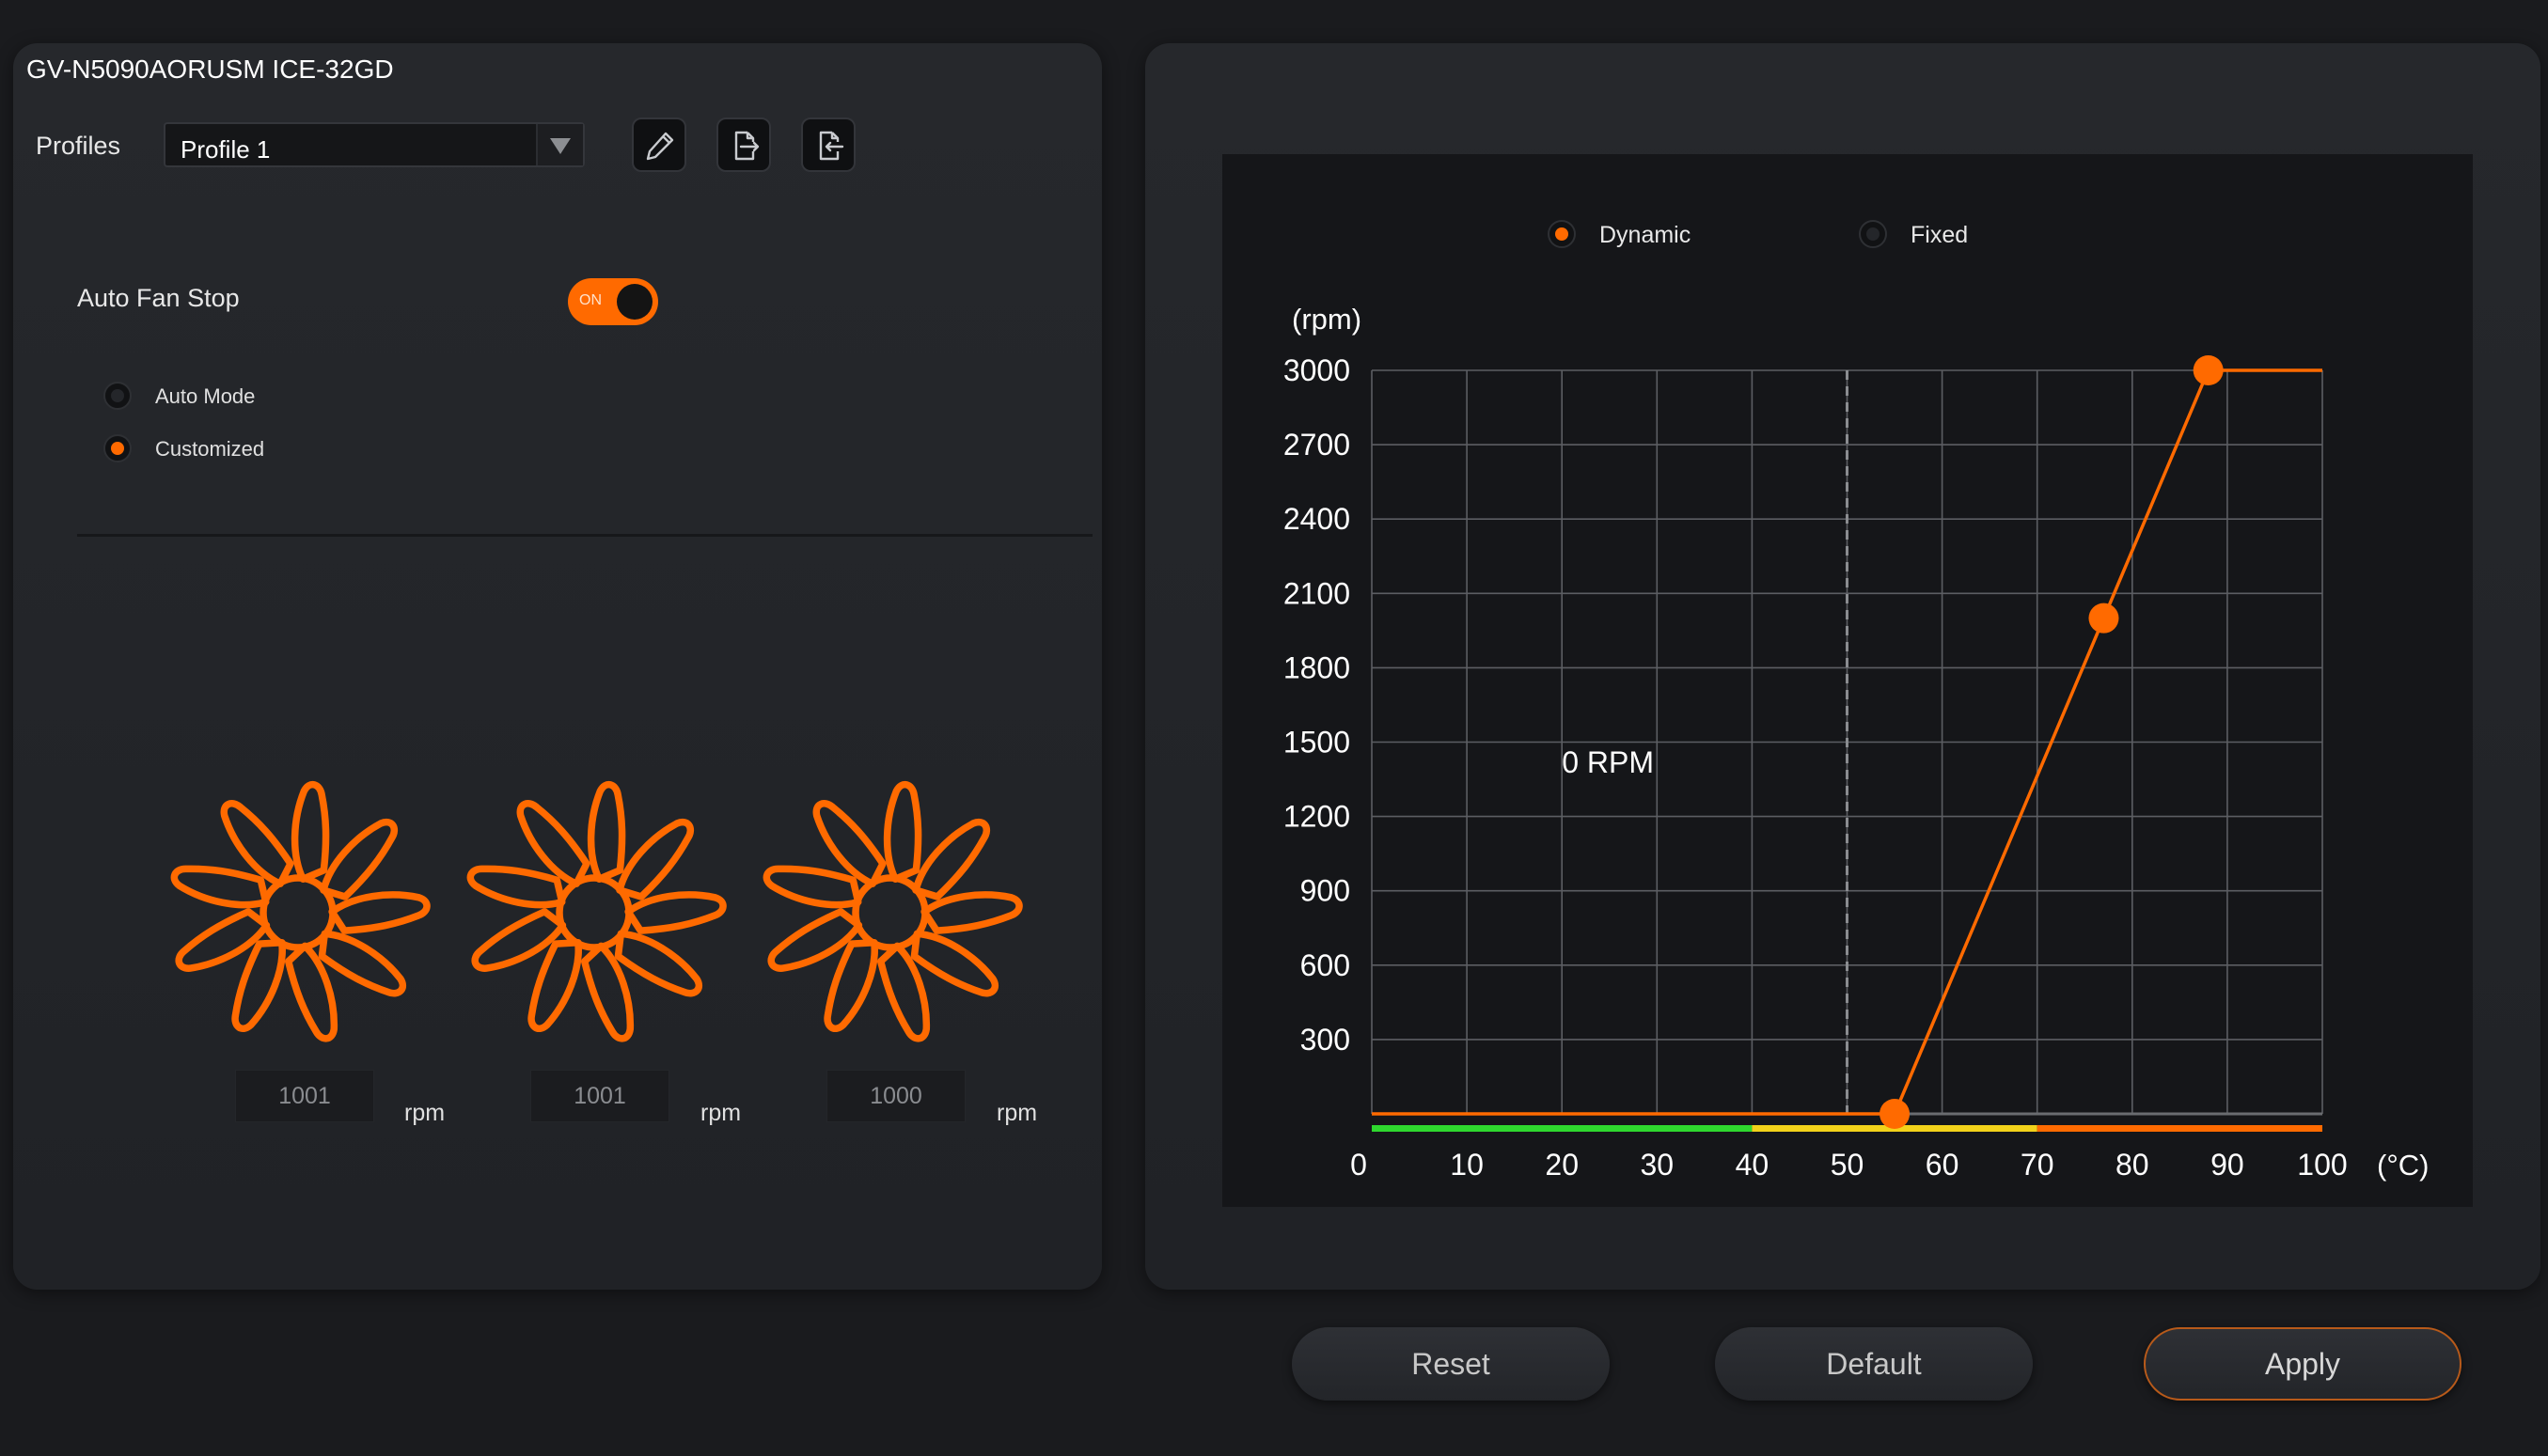  What do you see at coordinates (896, 1096) in the screenshot?
I see `fan3-rpm-value: 1000` at bounding box center [896, 1096].